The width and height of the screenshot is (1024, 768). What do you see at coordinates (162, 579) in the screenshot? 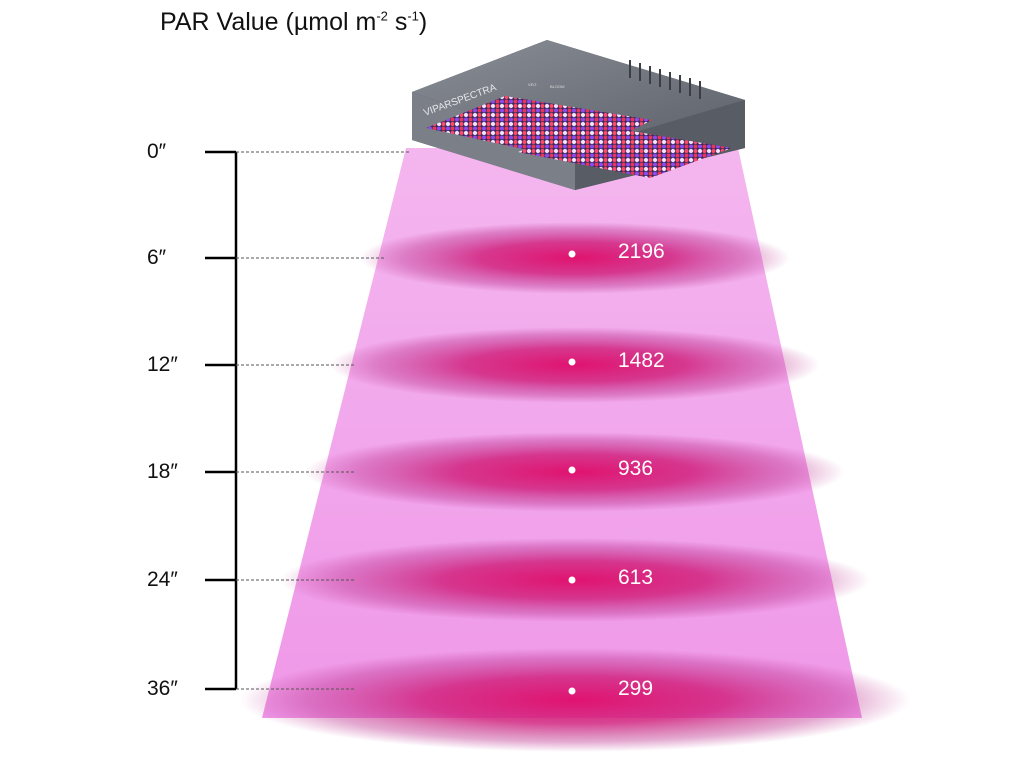
I see `height-label-24: 24″` at bounding box center [162, 579].